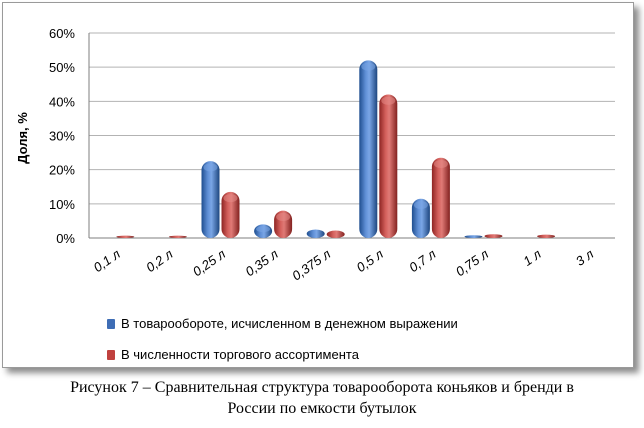 The height and width of the screenshot is (428, 644). What do you see at coordinates (370, 260) in the screenshot?
I see `x-tick-label: 0,5 л` at bounding box center [370, 260].